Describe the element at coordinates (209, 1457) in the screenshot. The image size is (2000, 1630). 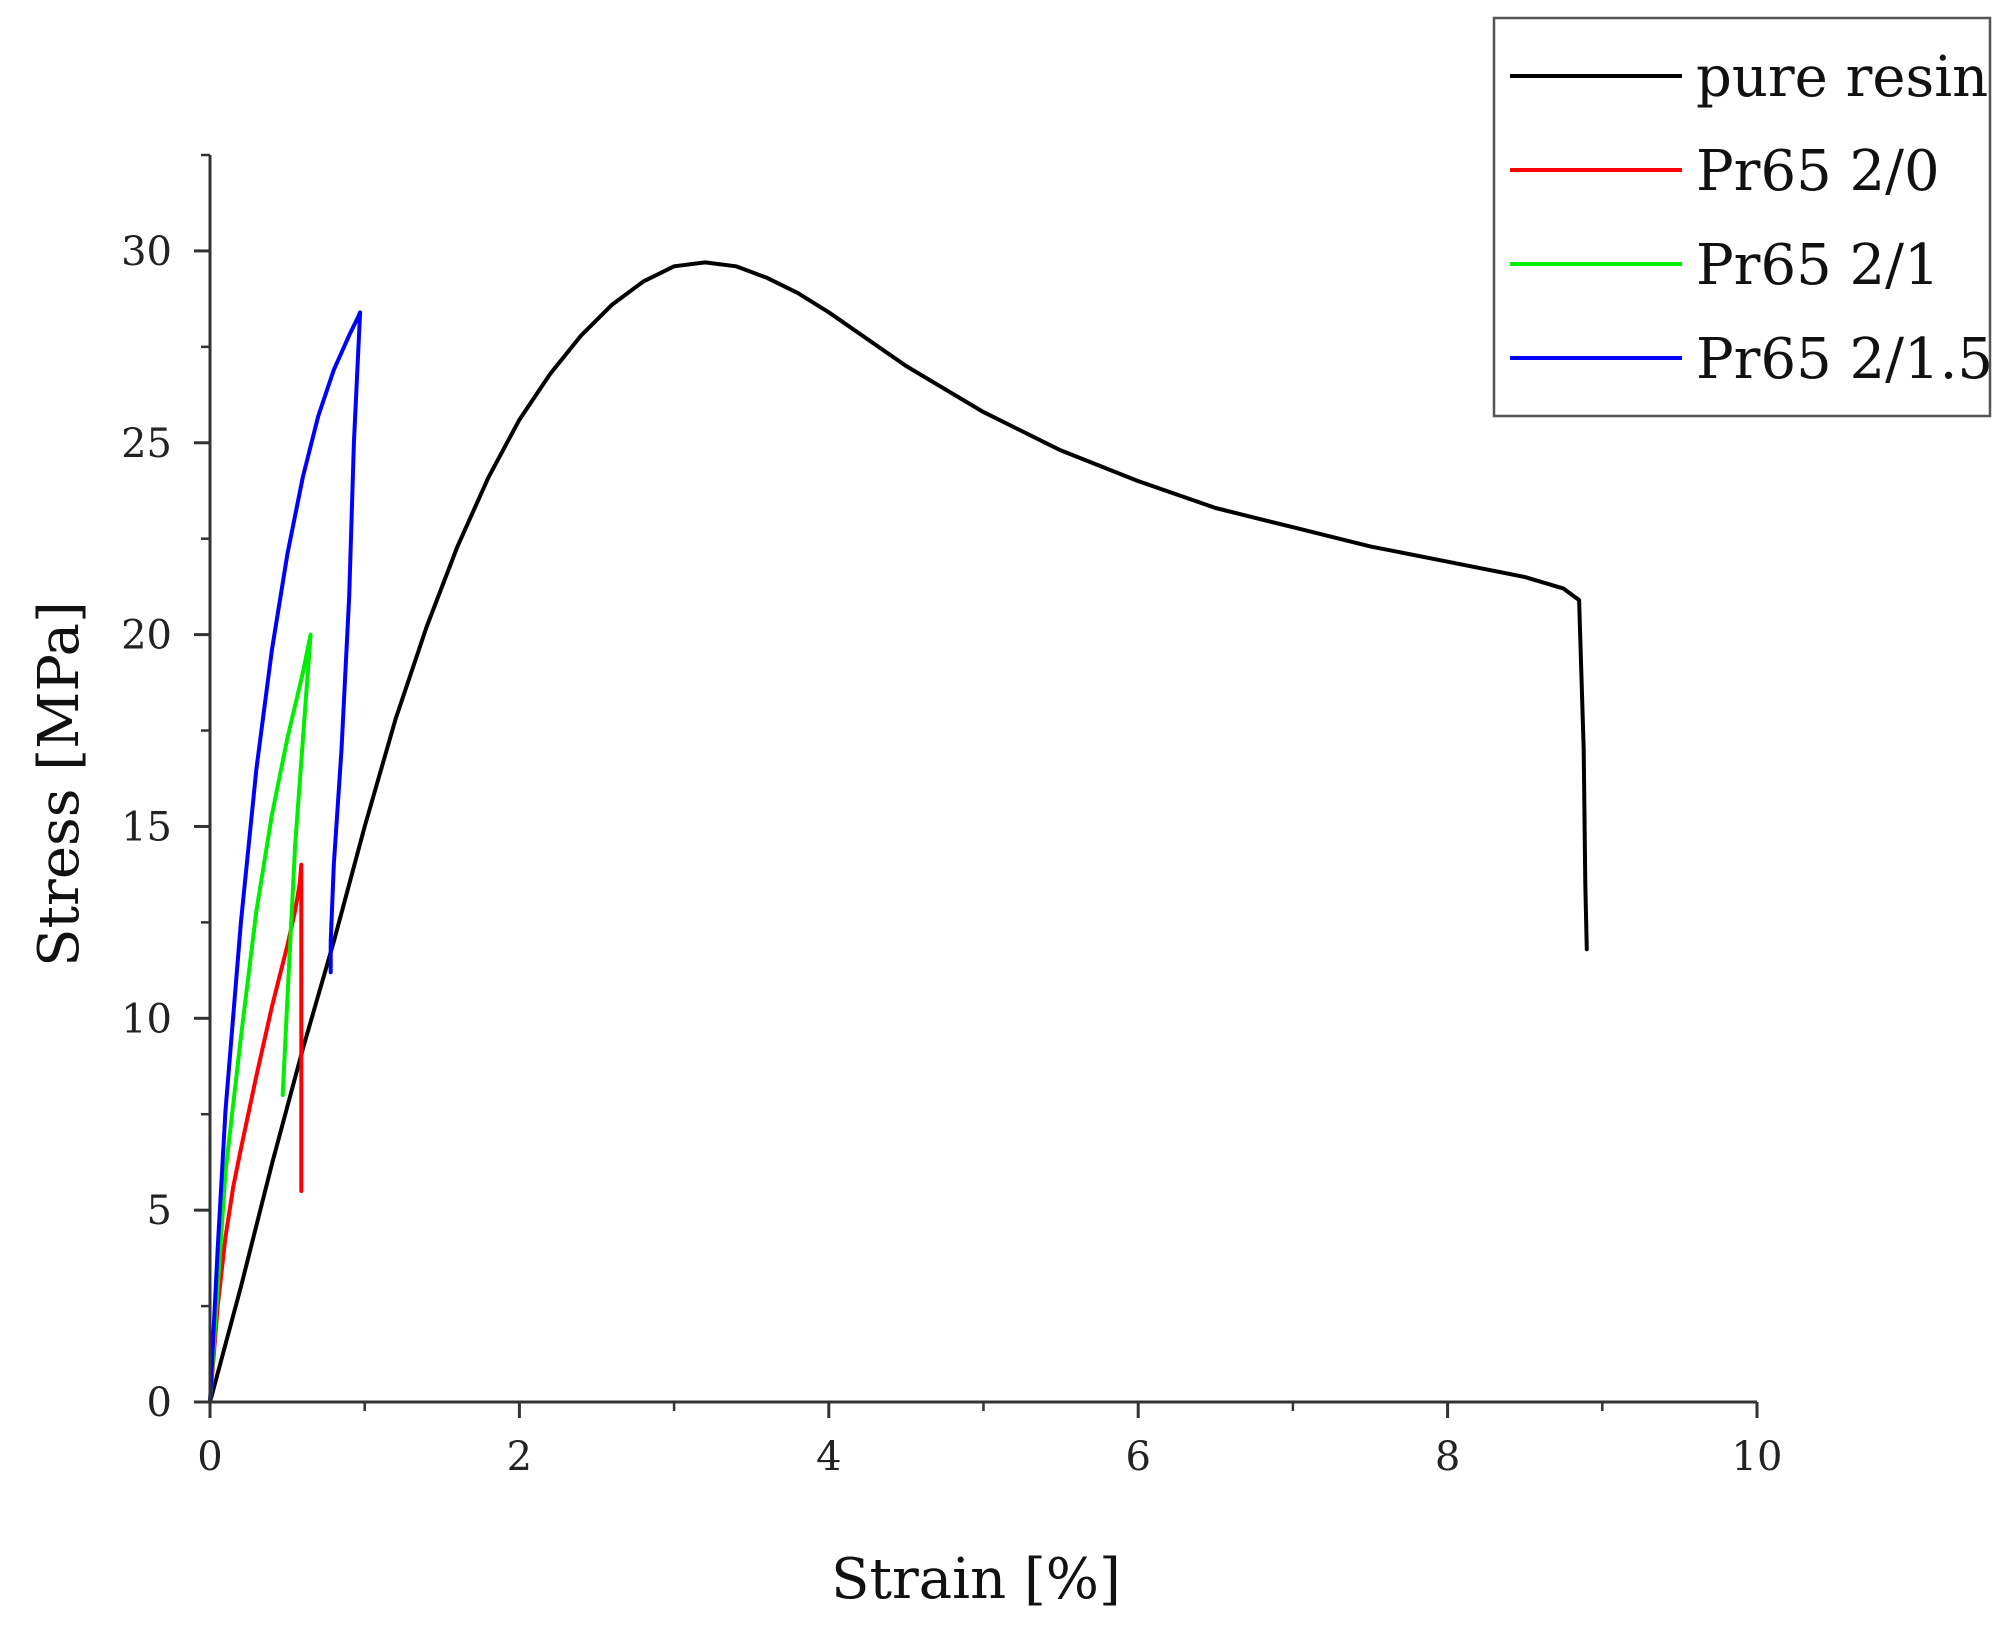
I see `x-tick-label: 0` at that location.